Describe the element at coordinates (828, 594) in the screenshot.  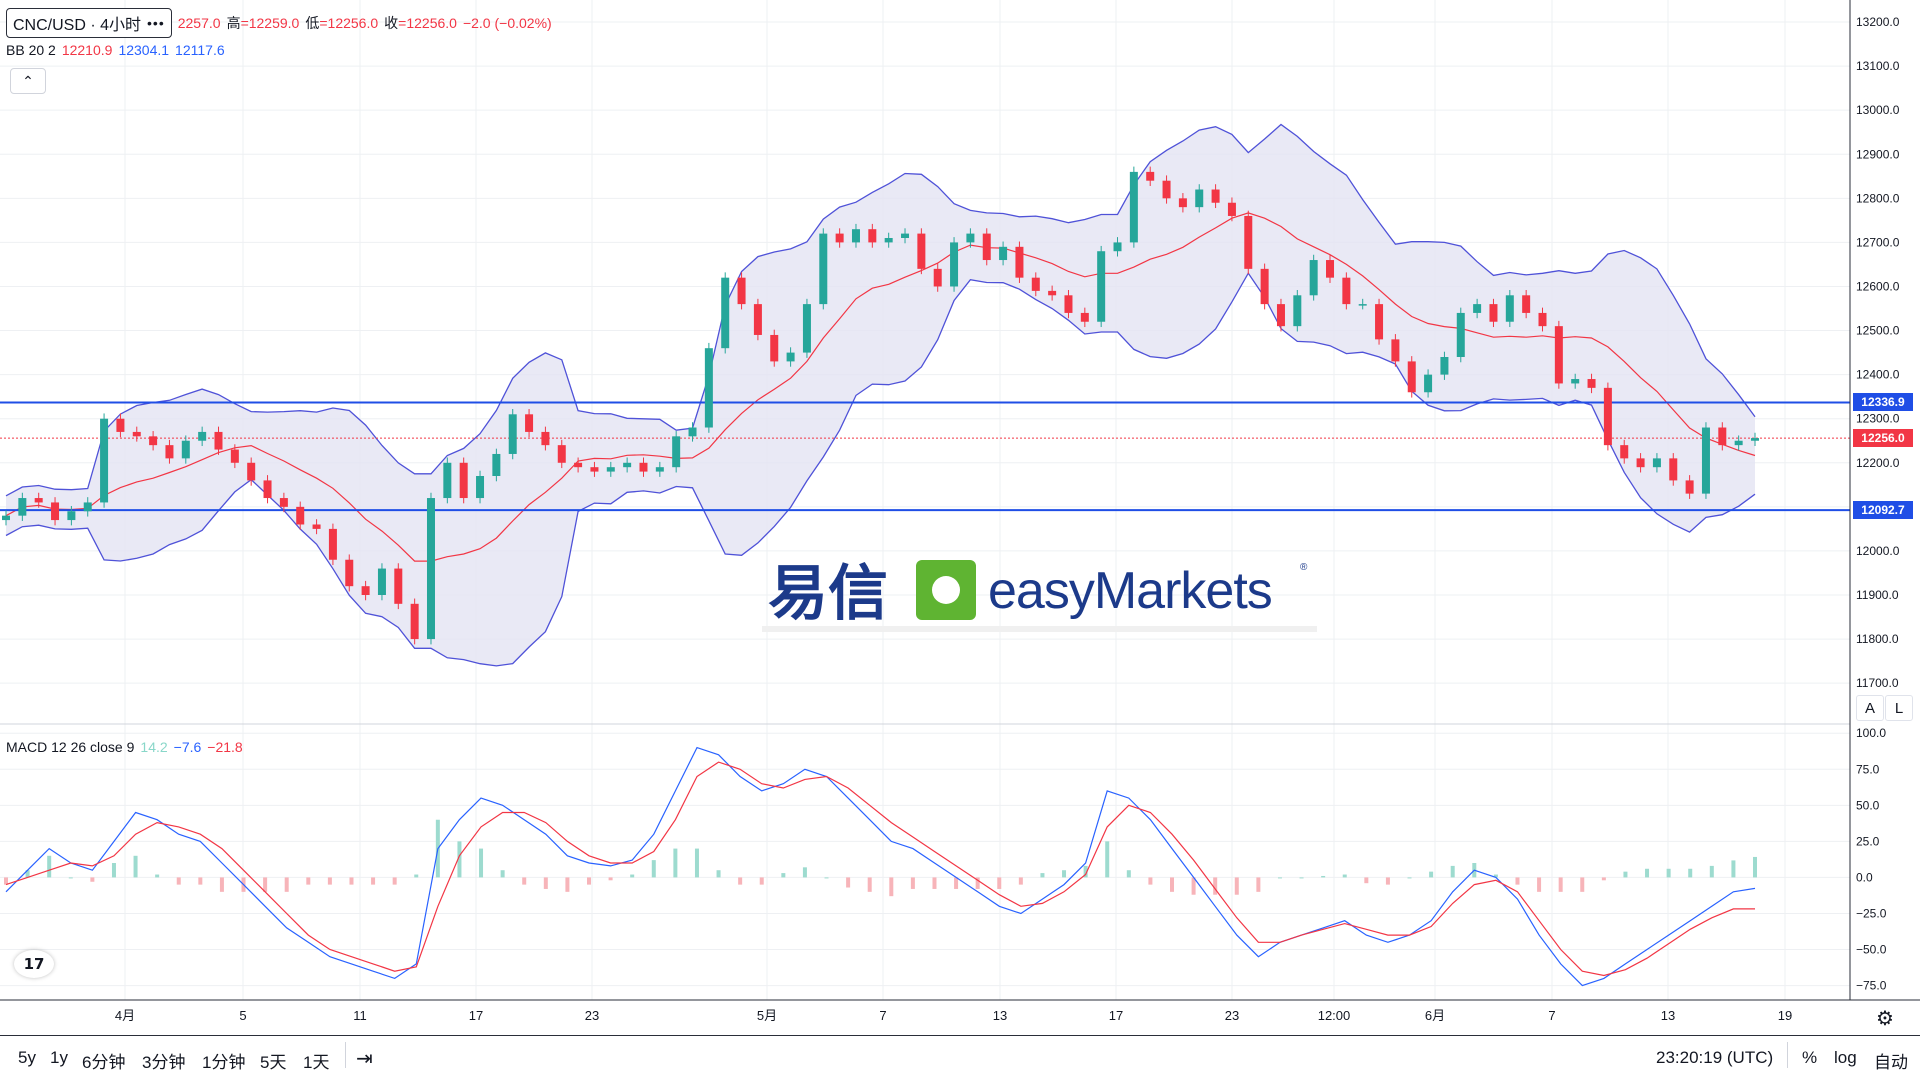
I see `logo-cn-text: 易信` at that location.